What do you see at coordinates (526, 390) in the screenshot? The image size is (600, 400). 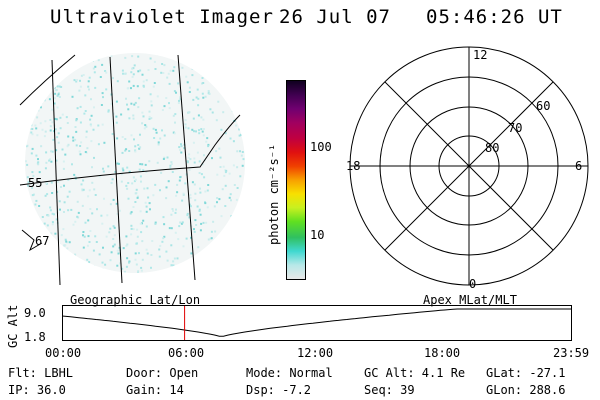 I see `glon-info: GLon: 288.6` at bounding box center [526, 390].